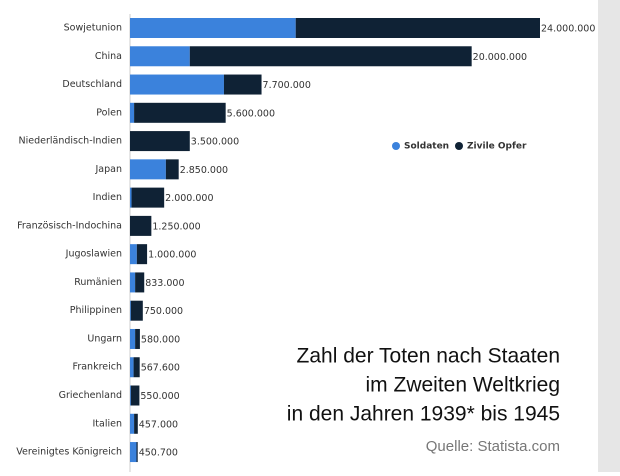 The height and width of the screenshot is (476, 620). What do you see at coordinates (109, 169) in the screenshot?
I see `y-tick-label: Japan` at bounding box center [109, 169].